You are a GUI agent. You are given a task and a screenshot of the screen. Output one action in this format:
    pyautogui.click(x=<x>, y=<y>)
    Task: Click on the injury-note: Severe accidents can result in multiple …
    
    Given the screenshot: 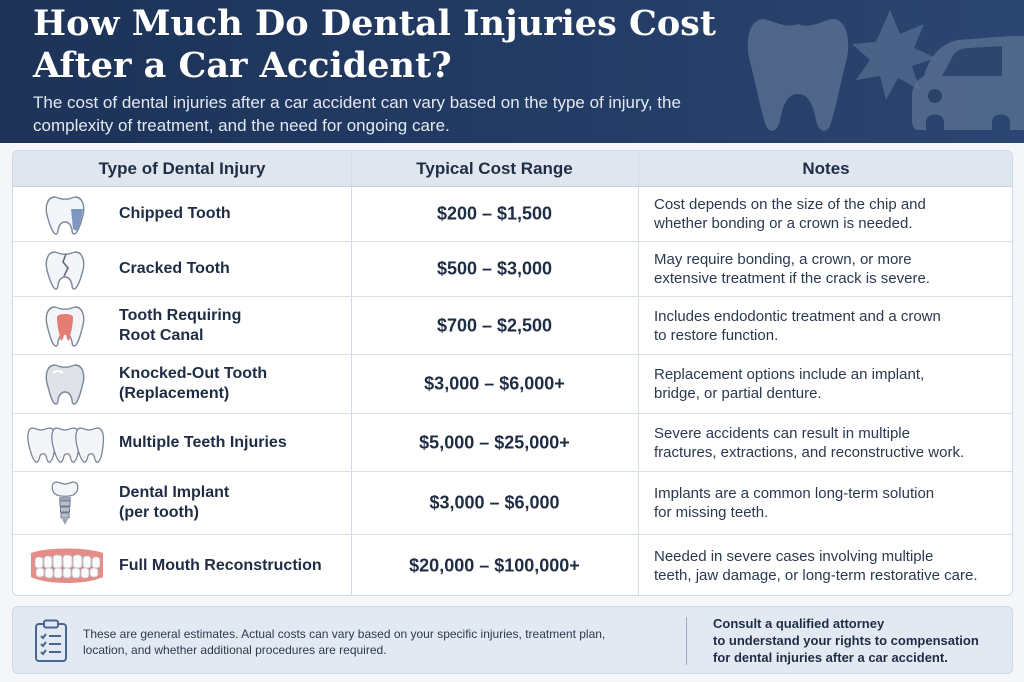 What is the action you would take?
    pyautogui.click(x=809, y=442)
    